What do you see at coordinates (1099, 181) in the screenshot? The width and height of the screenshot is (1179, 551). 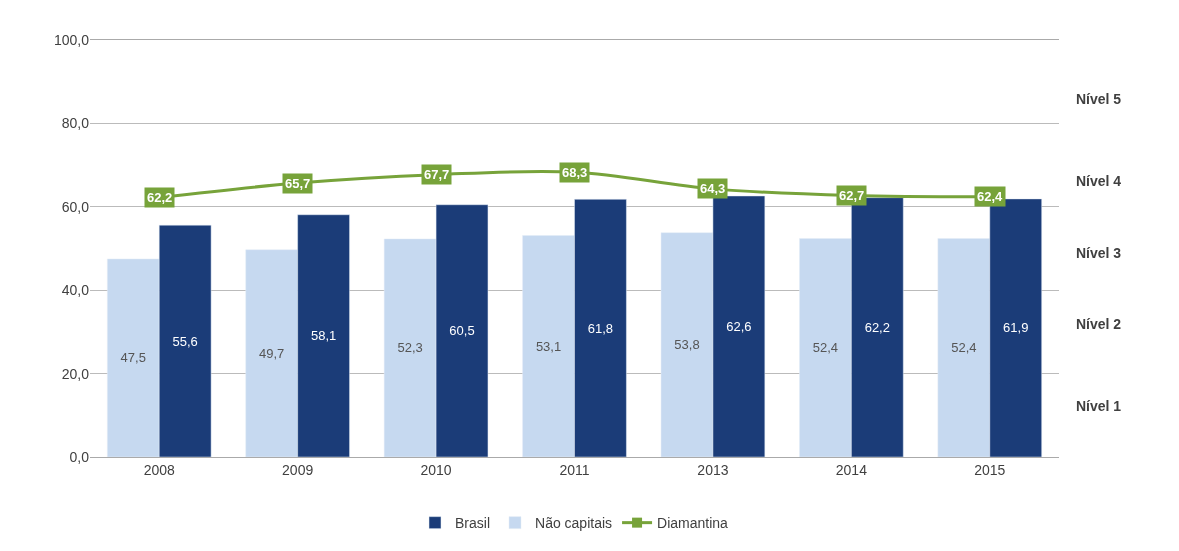 I see `text: Nível 4` at bounding box center [1099, 181].